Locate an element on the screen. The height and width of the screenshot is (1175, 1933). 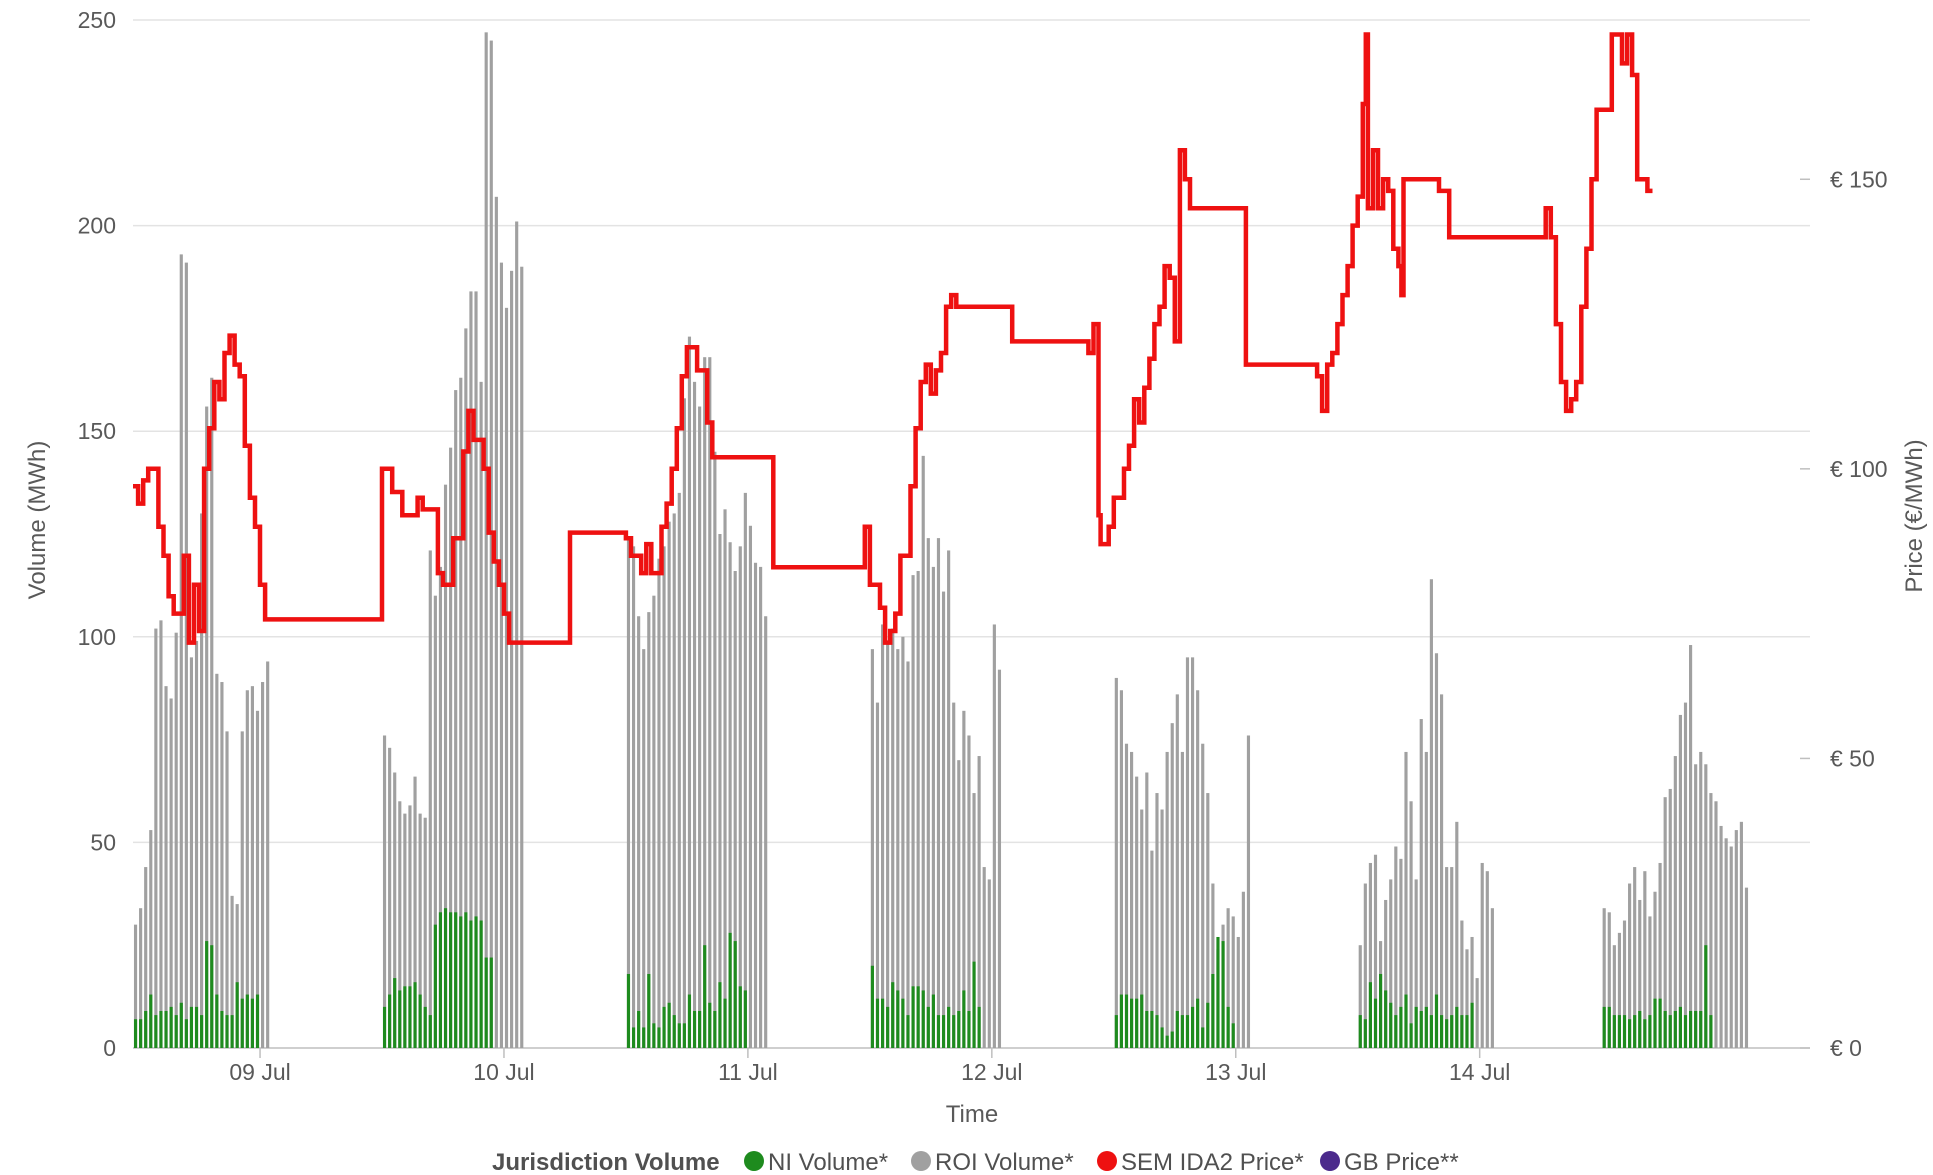
legend-title: Jurisdiction Volume is located at coordinates (606, 1162).